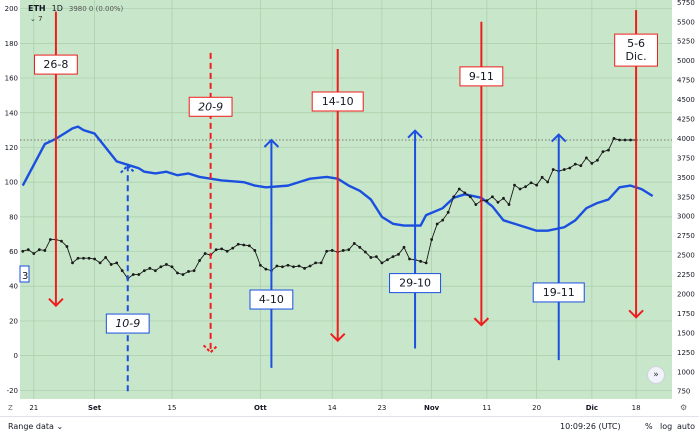 Image resolution: width=699 pixels, height=438 pixels. What do you see at coordinates (636, 43) in the screenshot?
I see `signal-label: 5-6` at bounding box center [636, 43].